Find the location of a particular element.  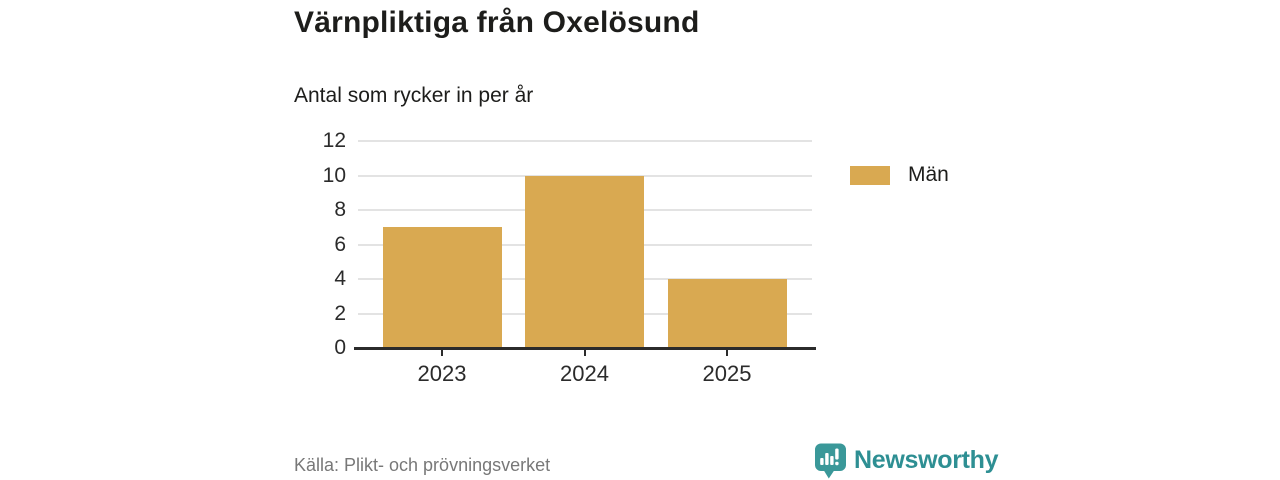

newsworthy-wordmark: Newsworthy is located at coordinates (926, 460).